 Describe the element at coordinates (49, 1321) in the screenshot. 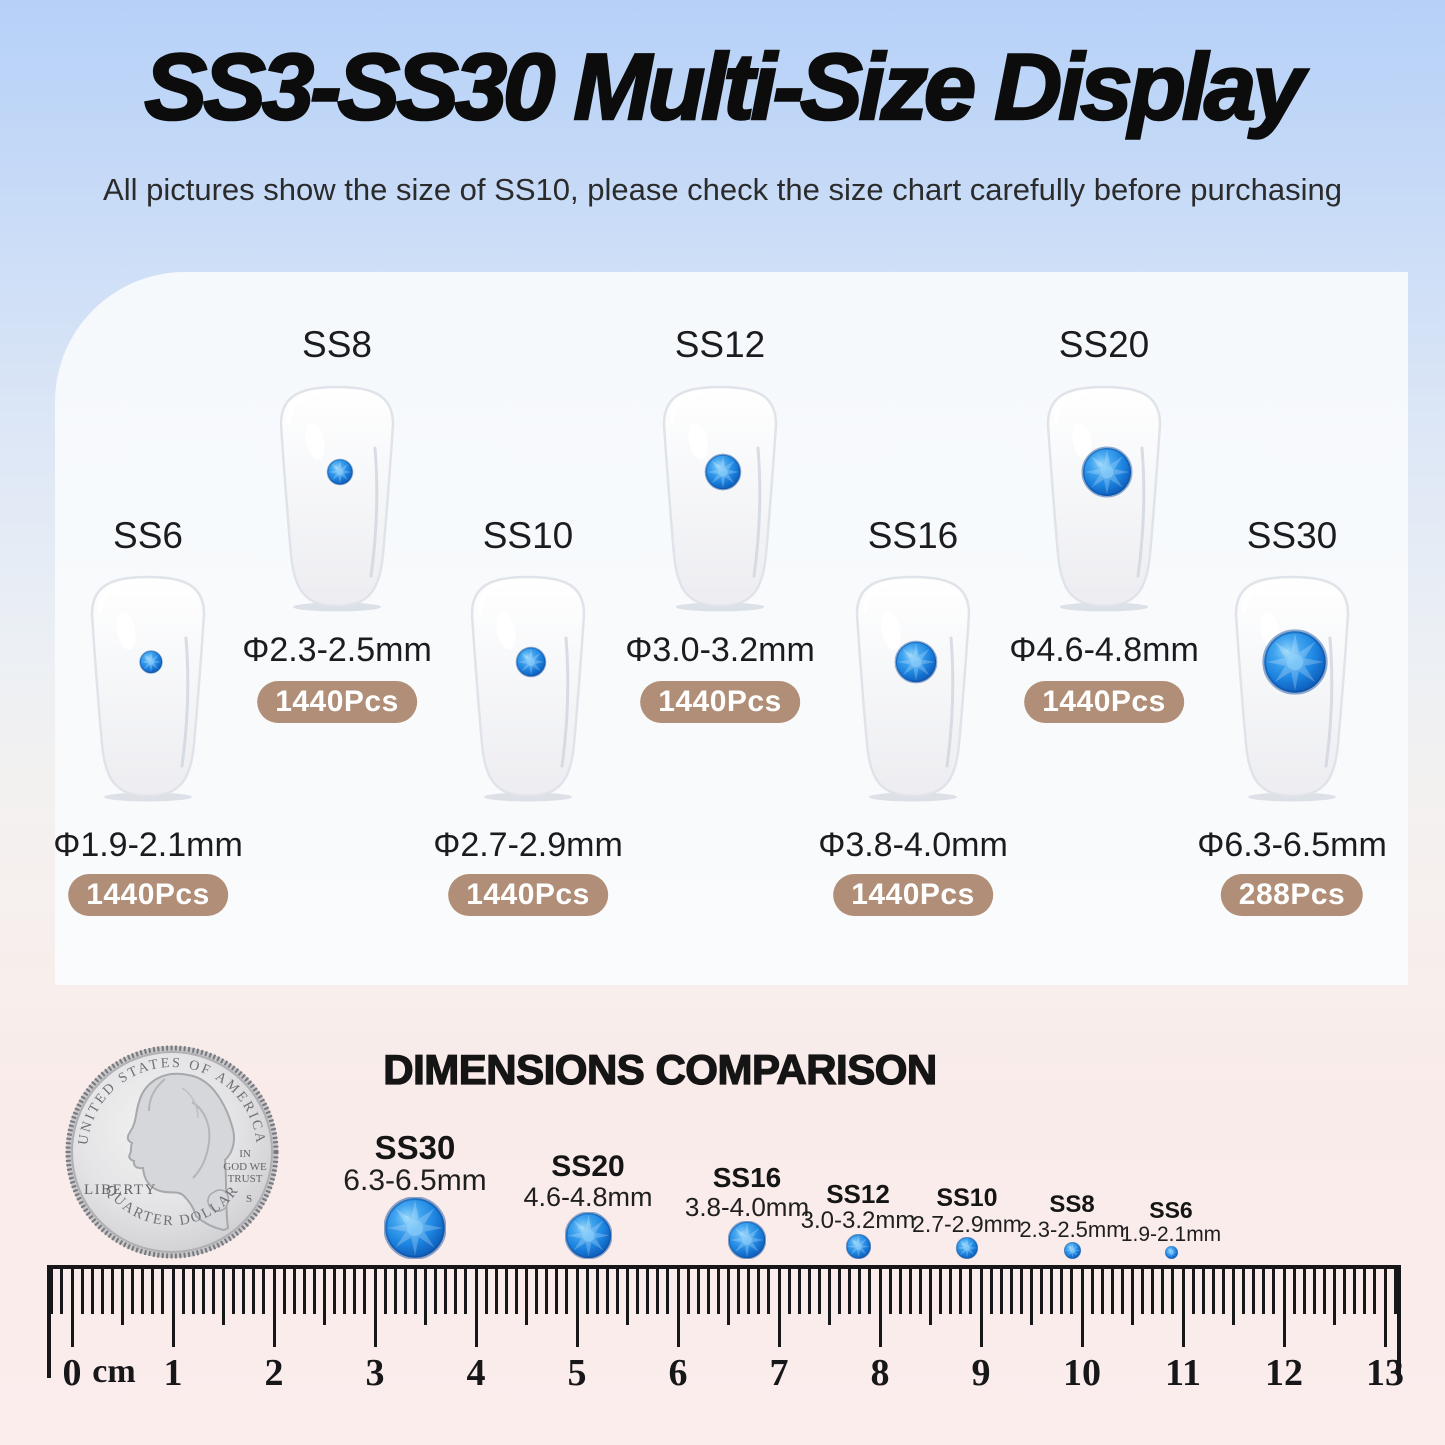

I see `ruler-left-edge` at that location.